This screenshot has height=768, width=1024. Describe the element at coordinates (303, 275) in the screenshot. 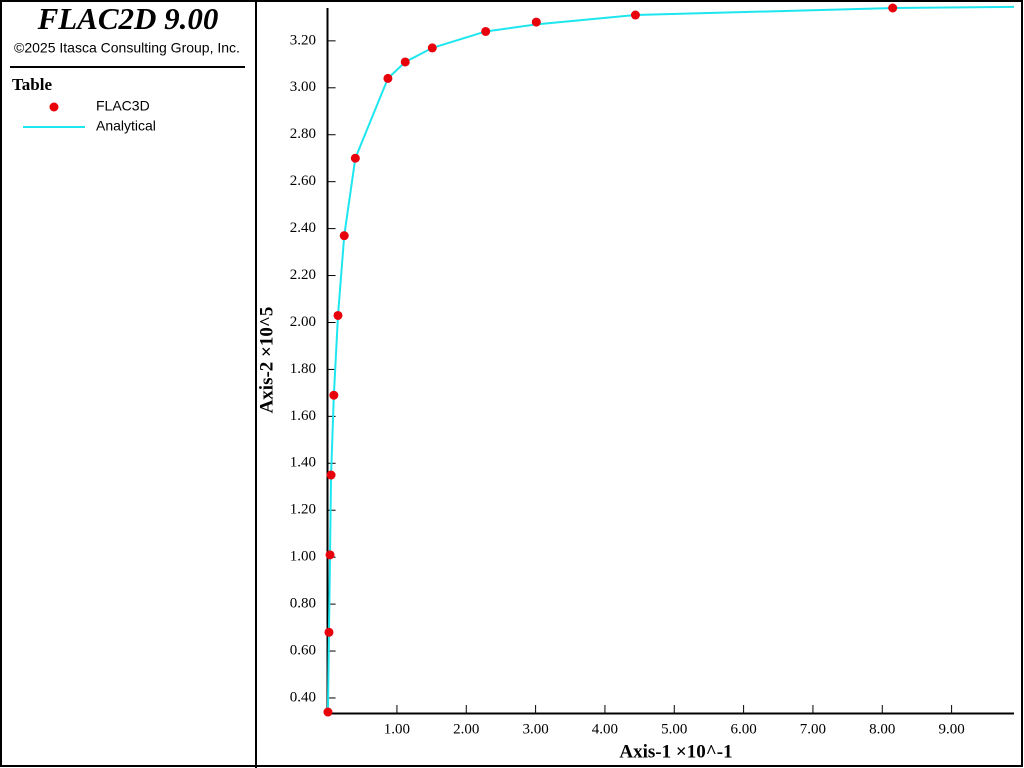

I see `y-tick-label: 2.20` at that location.